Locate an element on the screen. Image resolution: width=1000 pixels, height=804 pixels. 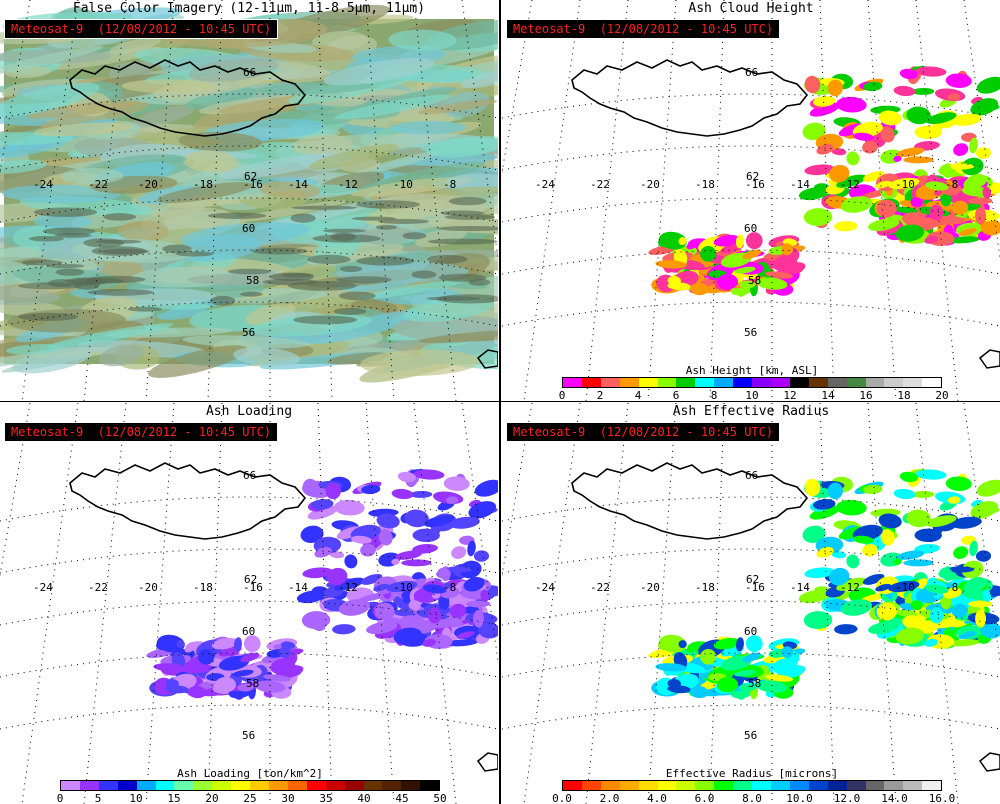
colorbar-tick-label: 10 is located at coordinates (136, 798).